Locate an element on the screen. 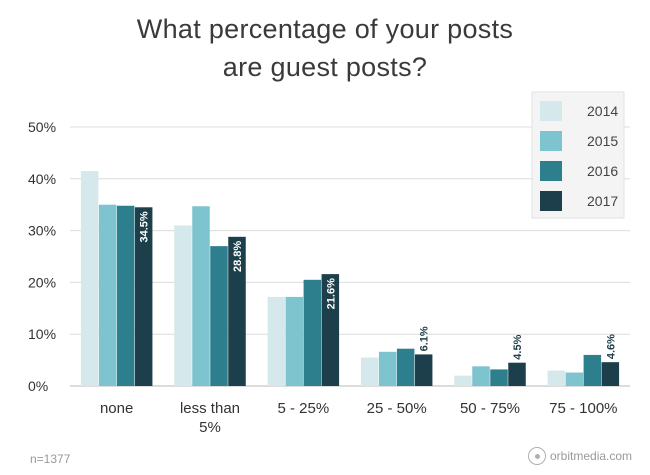 The image size is (650, 475). chart-title-line-2: are guest posts? is located at coordinates (325, 67).